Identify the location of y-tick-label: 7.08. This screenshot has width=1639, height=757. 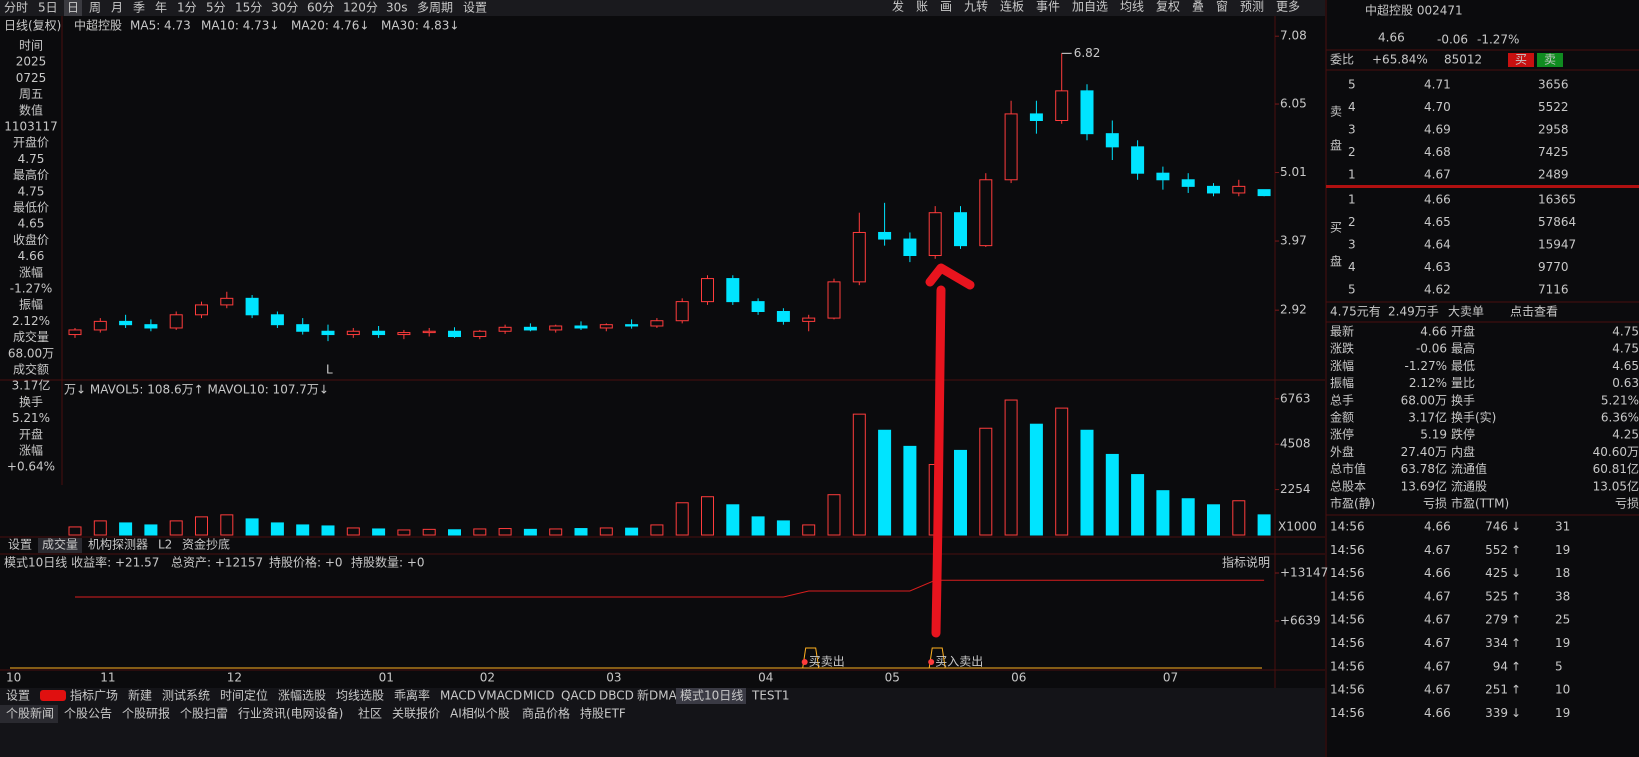
(1293, 36).